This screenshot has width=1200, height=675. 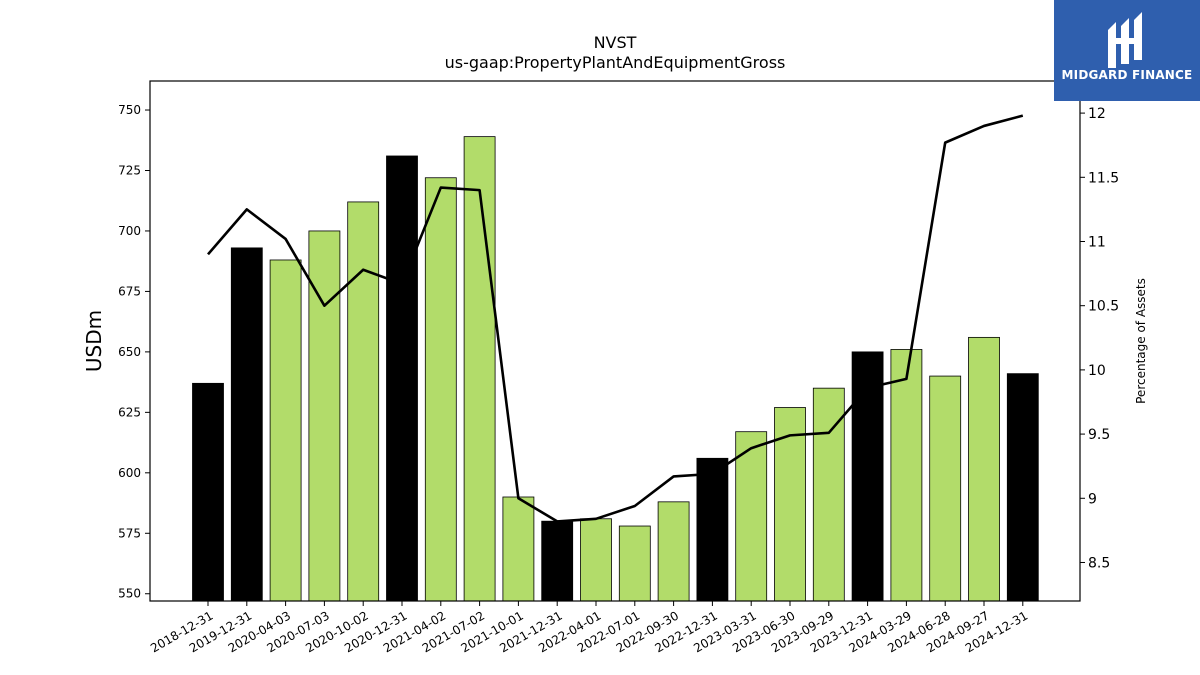 I want to click on logo-text: MIDGARD FINANCE, so click(x=1127, y=75).